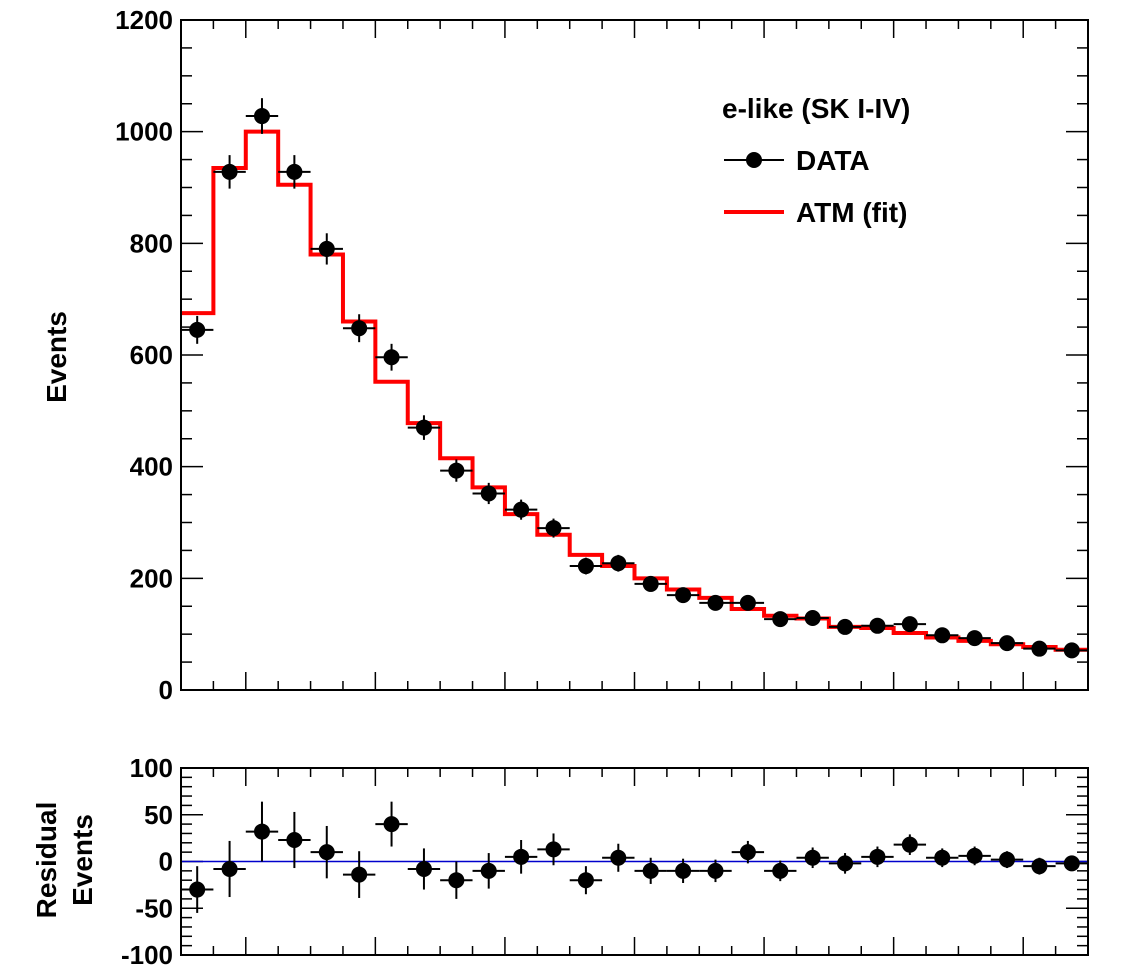 The height and width of the screenshot is (973, 1136). What do you see at coordinates (56, 357) in the screenshot?
I see `y-axis-title: Events` at bounding box center [56, 357].